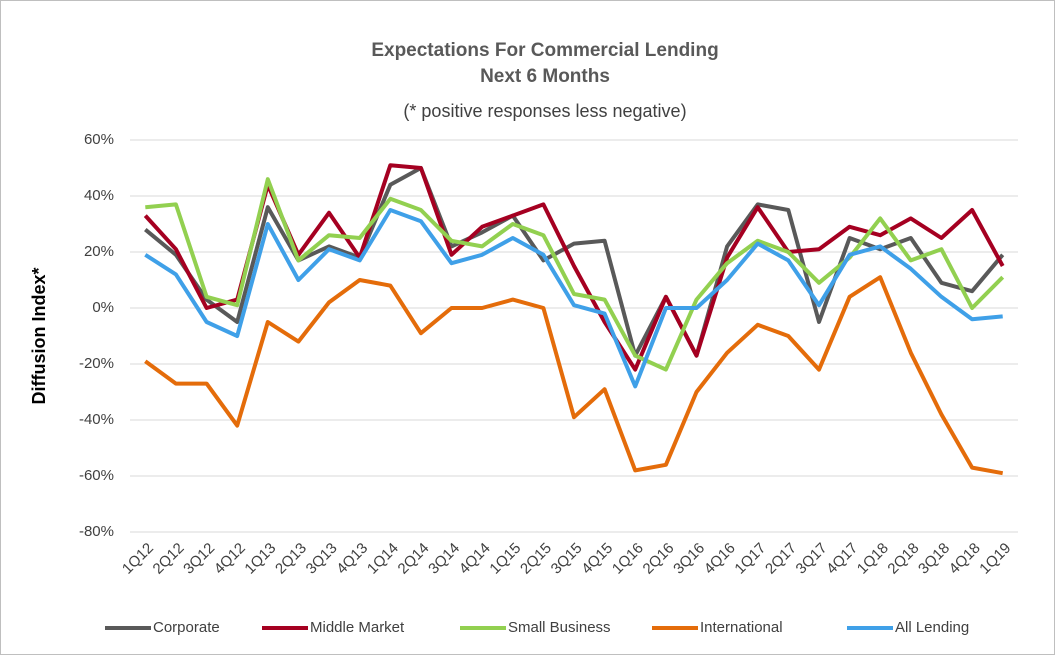 Image resolution: width=1057 pixels, height=656 pixels. What do you see at coordinates (96, 531) in the screenshot?
I see `y-tick-label: -80%` at bounding box center [96, 531].